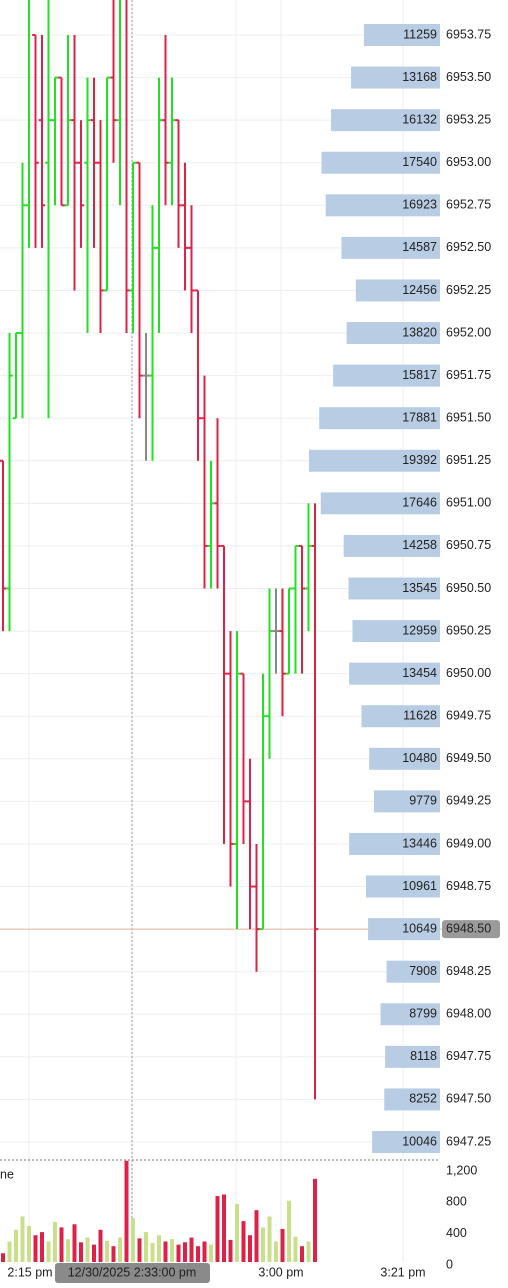 This screenshot has width=508, height=1288. What do you see at coordinates (468, 162) in the screenshot?
I see `price-tick-label: 6953.00` at bounding box center [468, 162].